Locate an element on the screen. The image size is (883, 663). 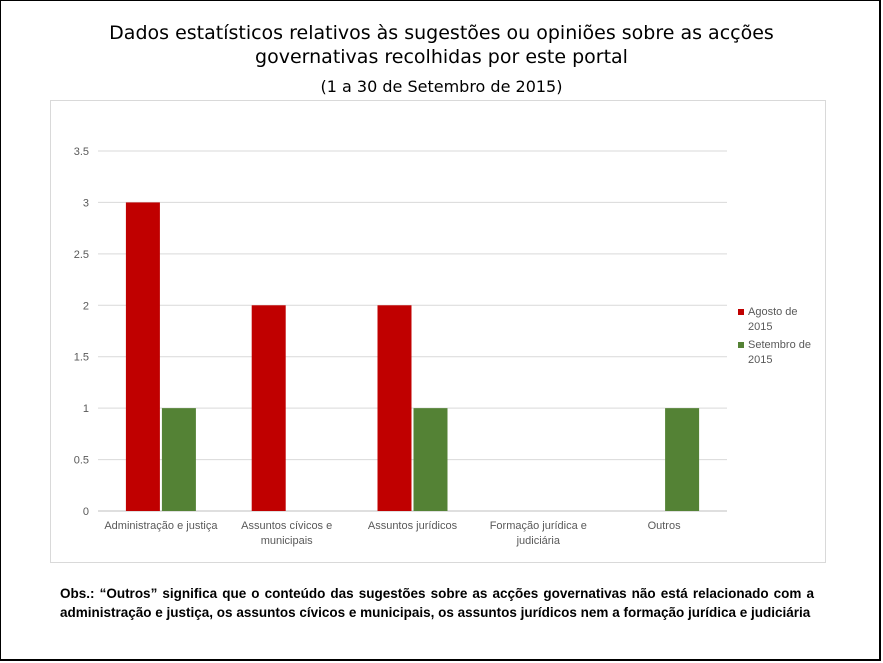
y-tick-label: 2 is located at coordinates (86, 306).